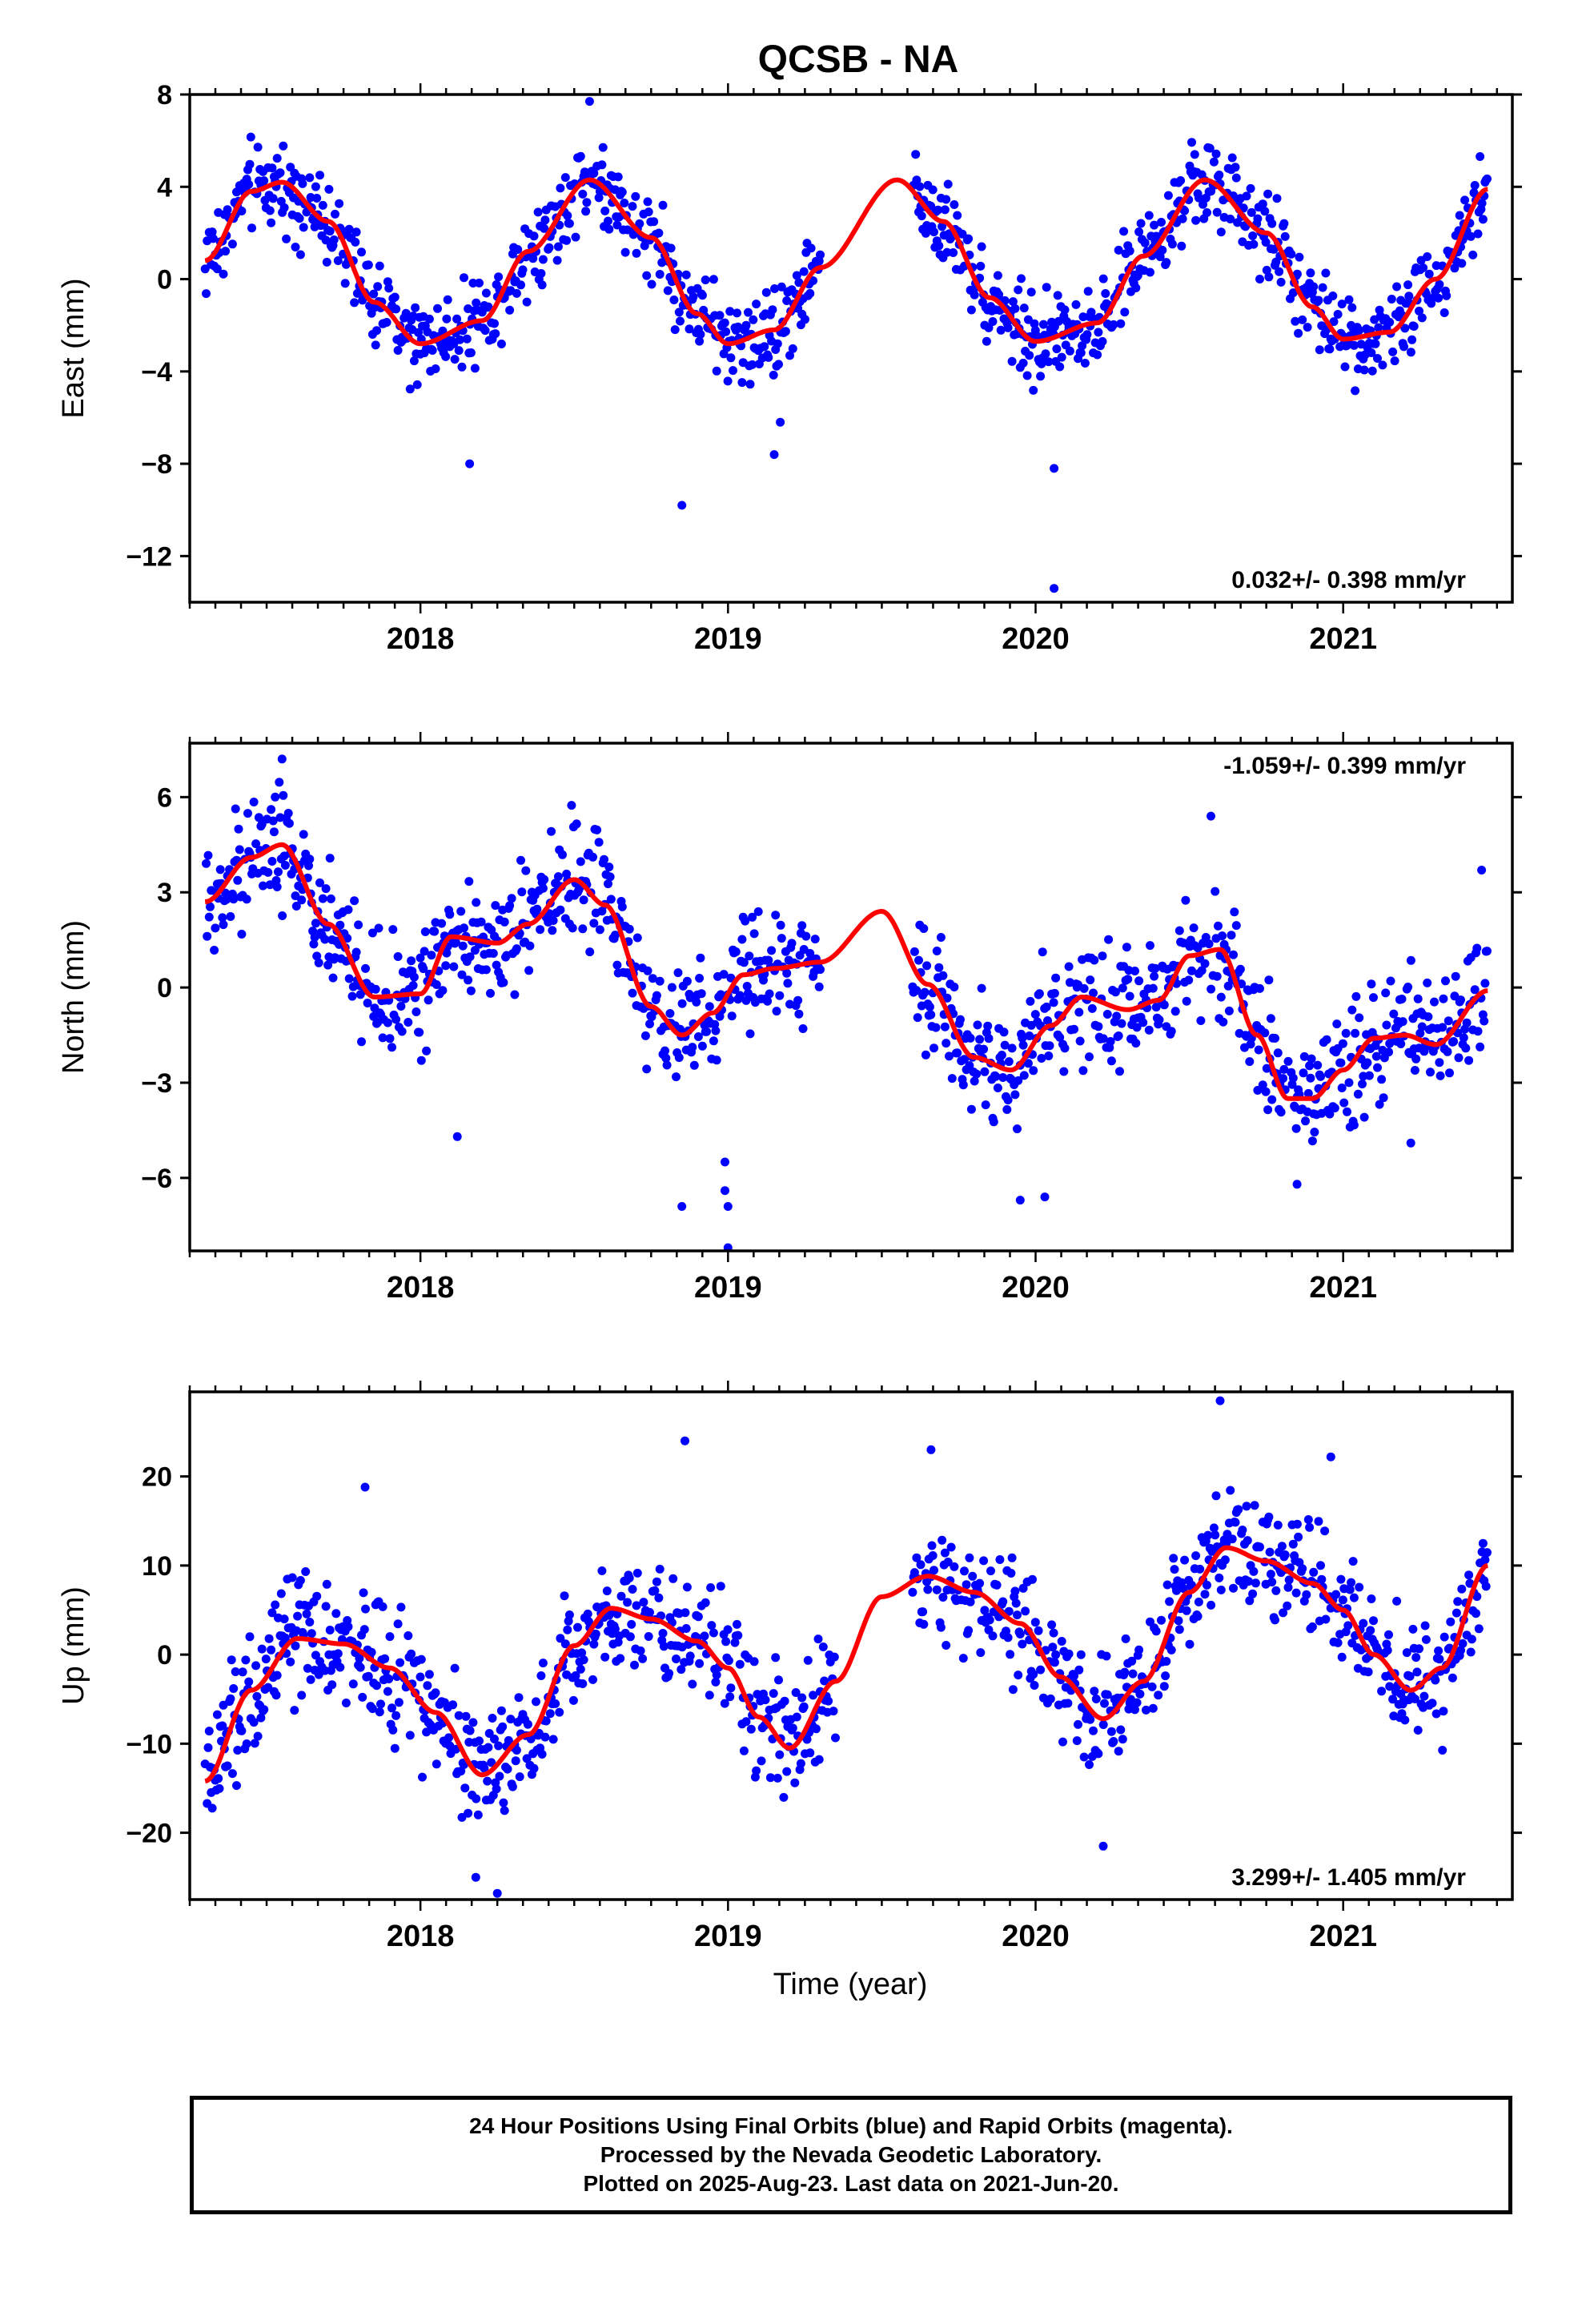 The image size is (1582, 2324). Describe the element at coordinates (164, 95) in the screenshot. I see `east-ytick-label: 8` at that location.